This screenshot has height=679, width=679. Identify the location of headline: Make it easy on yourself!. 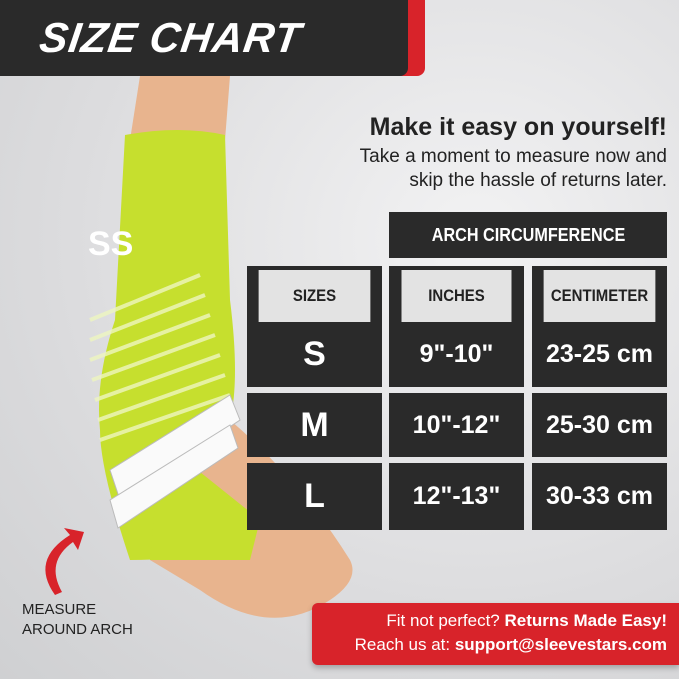
(518, 127).